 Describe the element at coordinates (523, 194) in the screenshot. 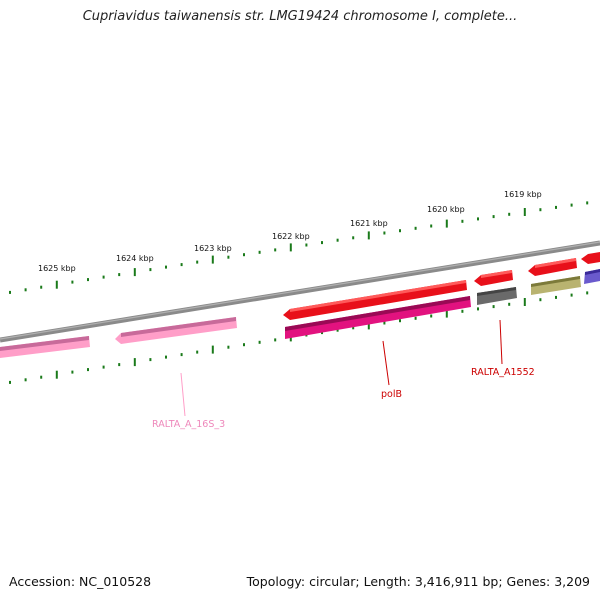

I see `scale-label-1619: 1619 kbp` at that location.